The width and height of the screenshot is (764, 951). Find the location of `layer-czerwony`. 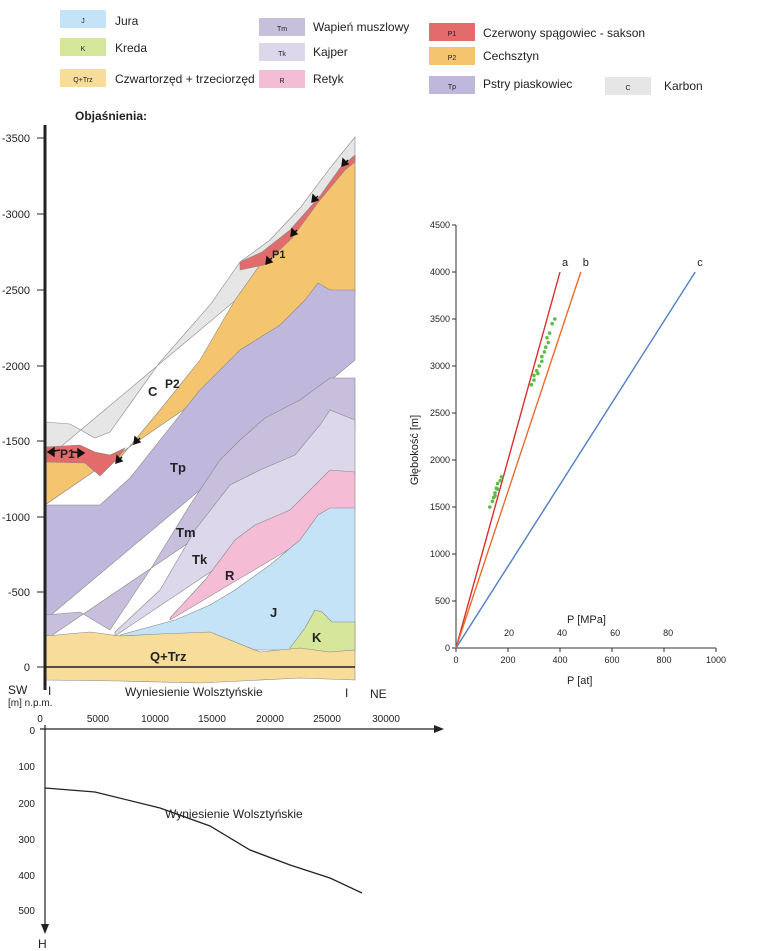

layer-czerwony is located at coordinates (200, 315).